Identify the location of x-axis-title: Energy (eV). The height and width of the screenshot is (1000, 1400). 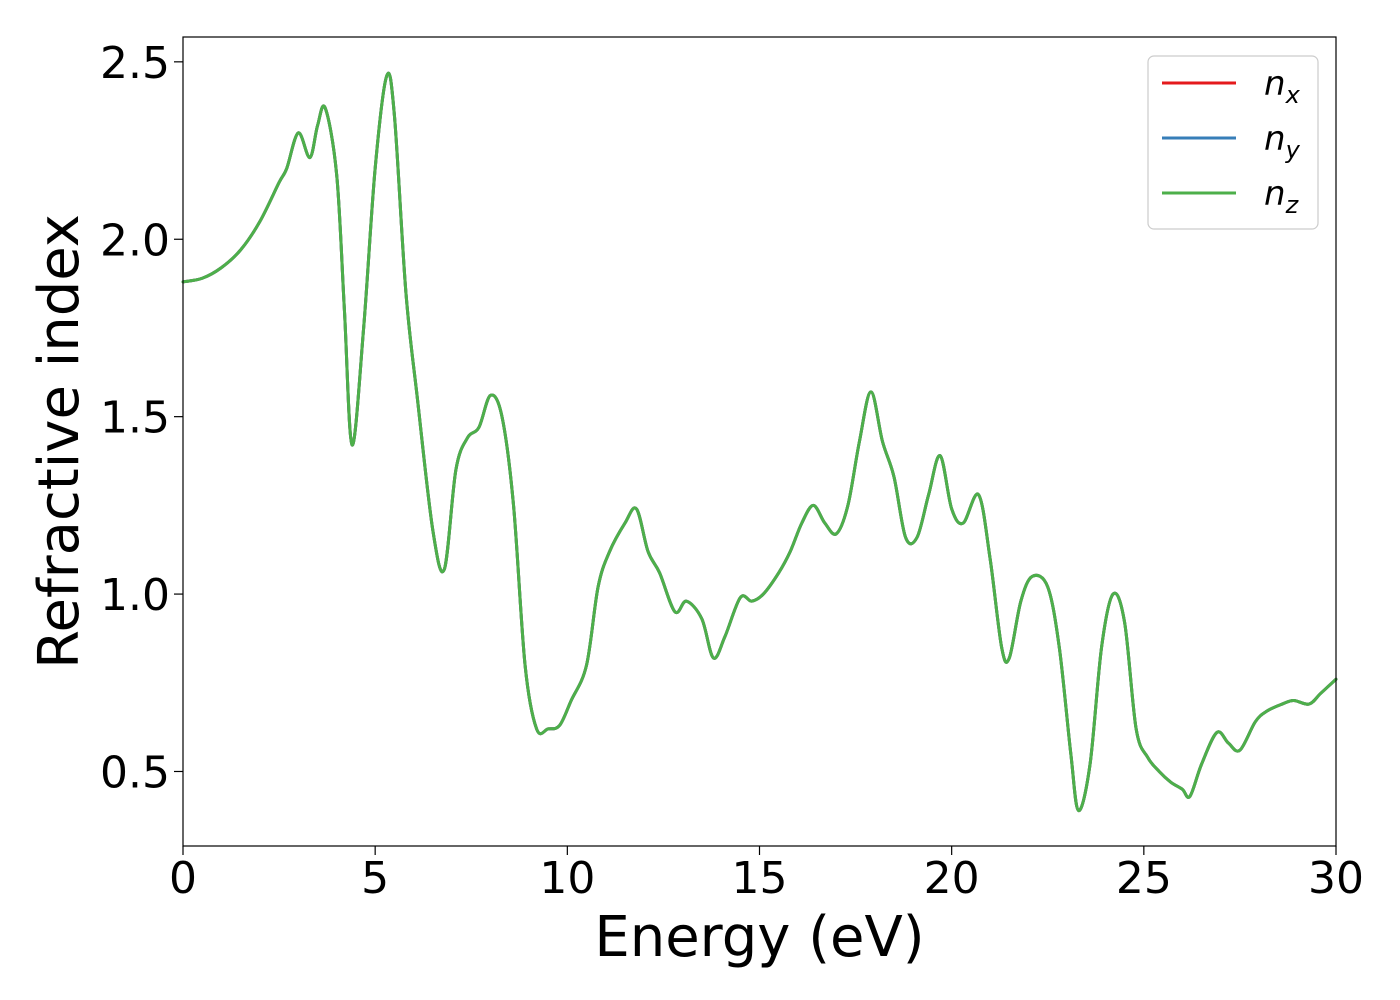
(759, 937).